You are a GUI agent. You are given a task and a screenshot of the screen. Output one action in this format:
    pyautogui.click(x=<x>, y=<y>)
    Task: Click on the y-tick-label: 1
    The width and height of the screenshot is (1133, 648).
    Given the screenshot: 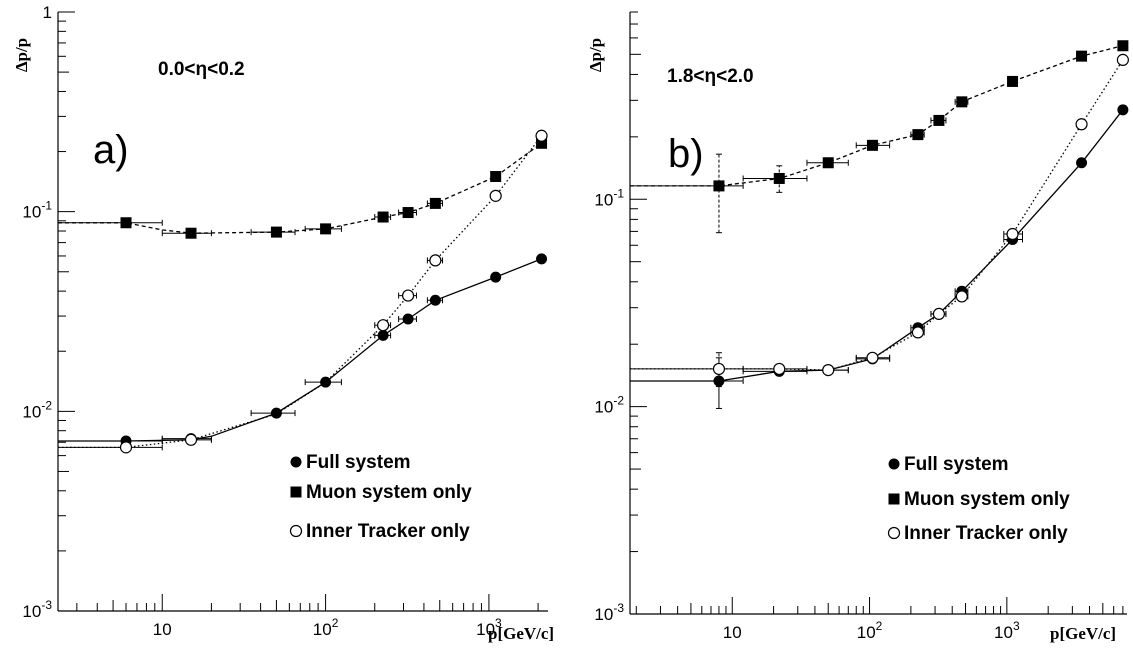 What is the action you would take?
    pyautogui.click(x=47, y=12)
    